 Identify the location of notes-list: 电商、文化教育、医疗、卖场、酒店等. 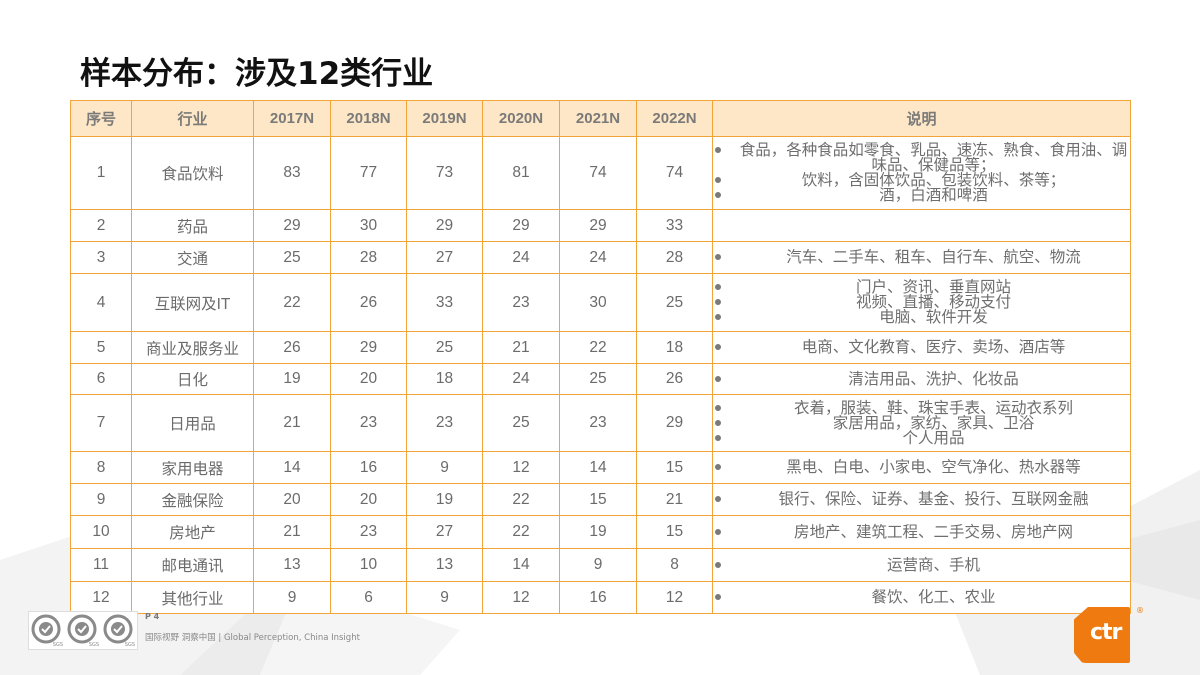
(921, 347).